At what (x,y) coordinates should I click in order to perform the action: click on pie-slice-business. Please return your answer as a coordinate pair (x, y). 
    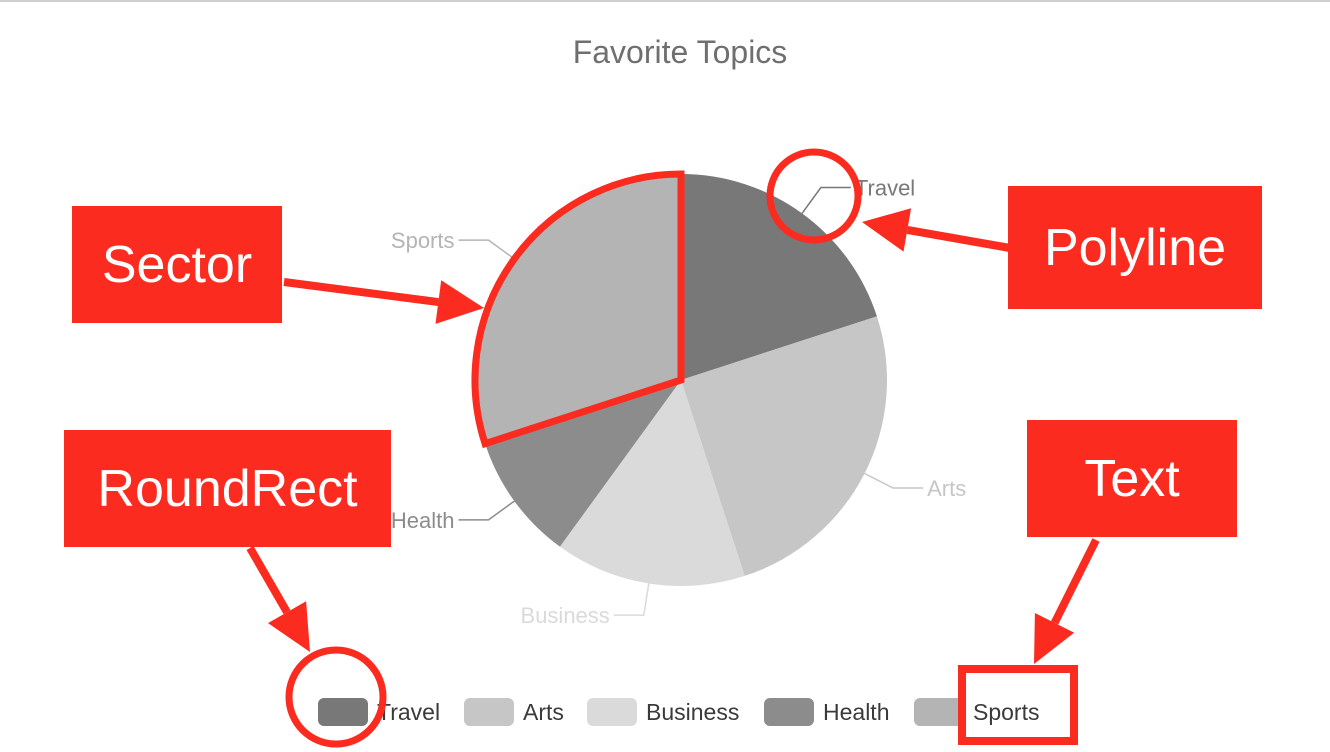
    Looking at the image, I should click on (652, 483).